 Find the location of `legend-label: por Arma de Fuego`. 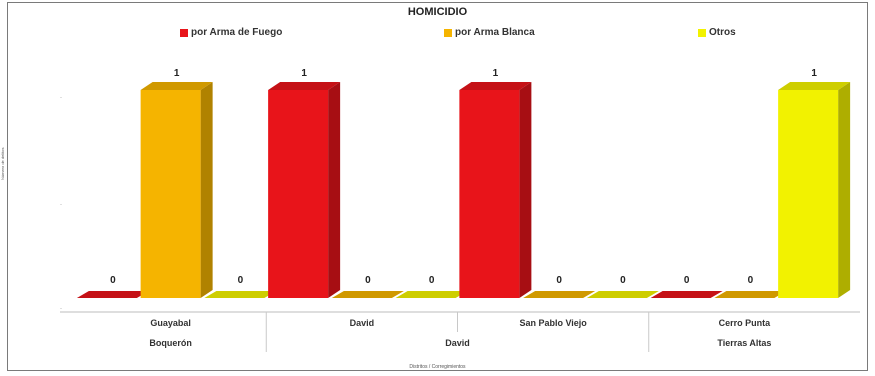

legend-label: por Arma de Fuego is located at coordinates (237, 32).